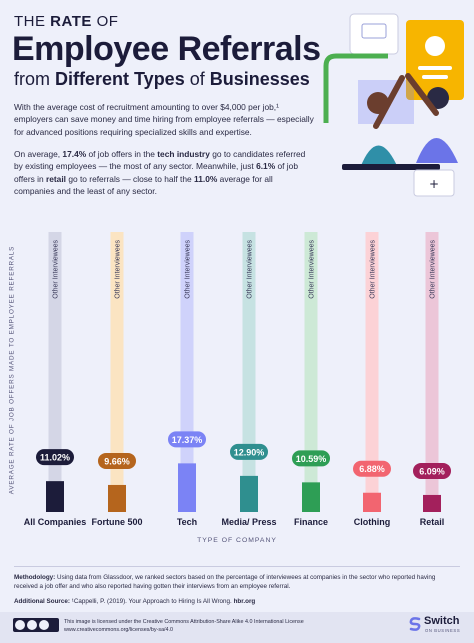 The height and width of the screenshot is (643, 474). What do you see at coordinates (432, 522) in the screenshot?
I see `category-label: Retail` at bounding box center [432, 522].